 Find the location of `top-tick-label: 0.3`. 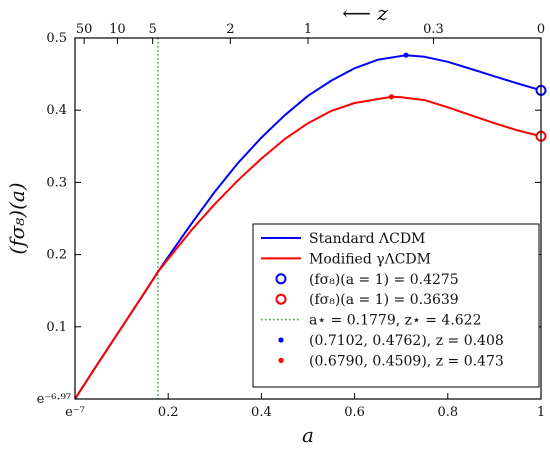

top-tick-label: 0.3 is located at coordinates (433, 29).